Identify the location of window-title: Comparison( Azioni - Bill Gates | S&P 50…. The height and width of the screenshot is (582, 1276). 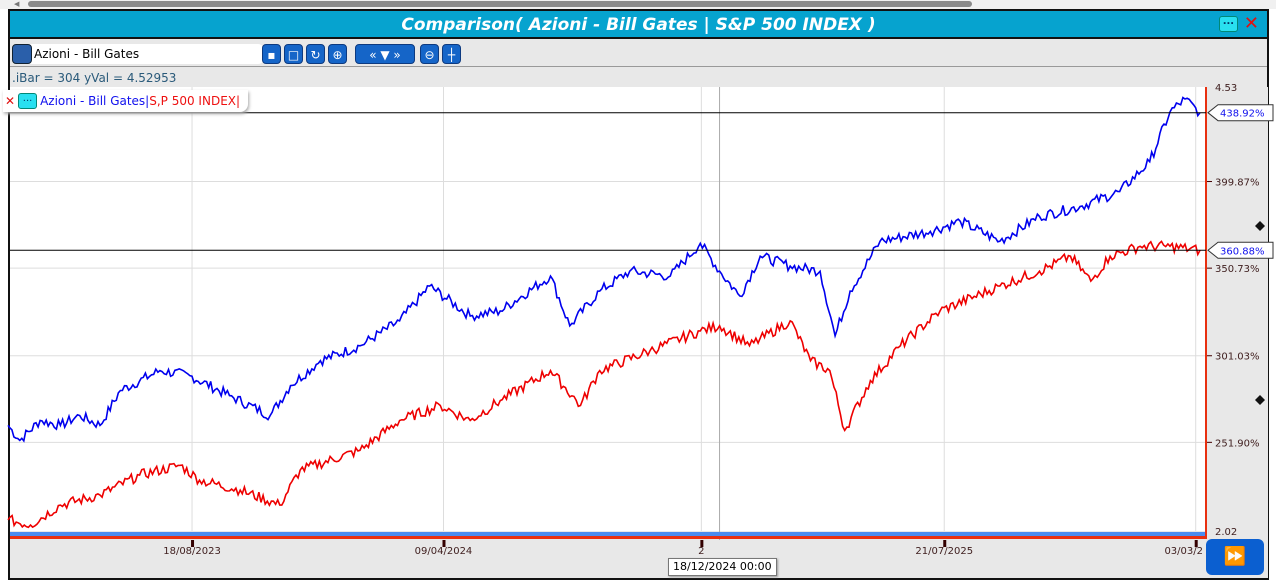
(638, 25).